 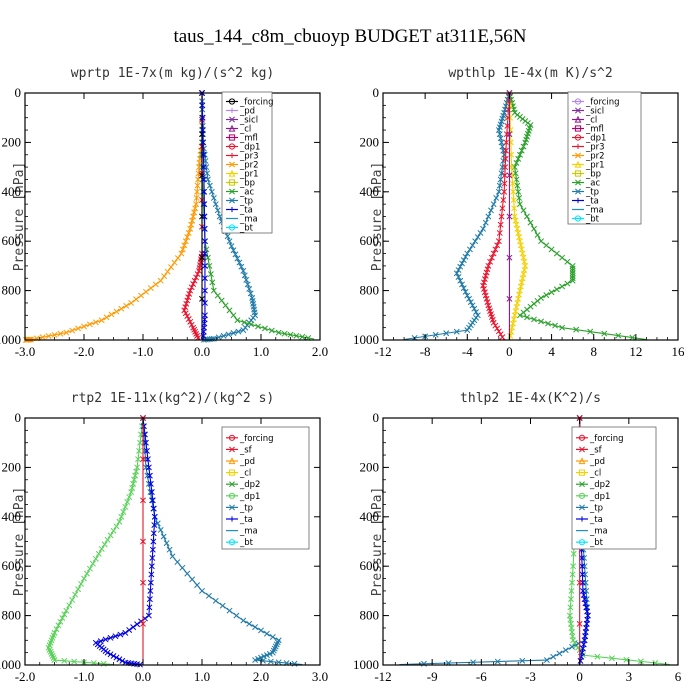 What do you see at coordinates (594, 112) in the screenshot?
I see `legend-label: _sicl` at bounding box center [594, 112].